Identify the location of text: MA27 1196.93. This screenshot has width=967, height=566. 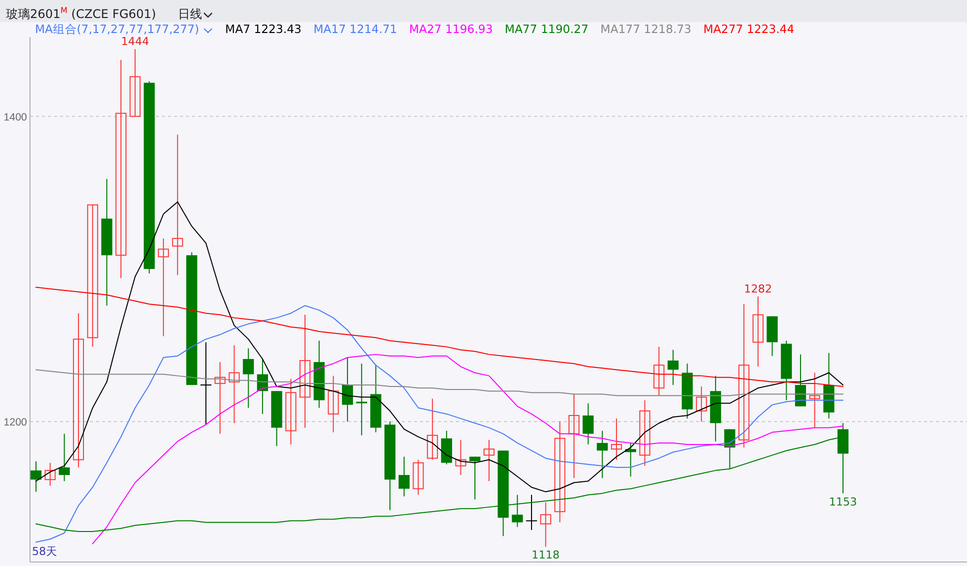
(451, 29).